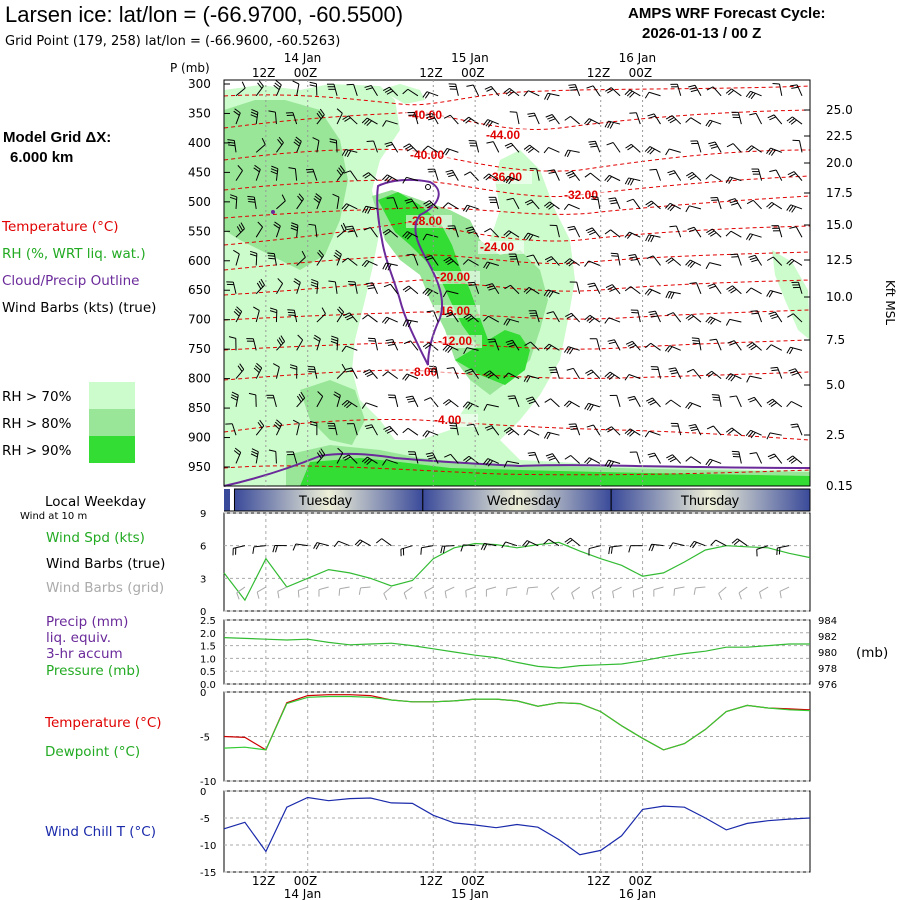 The image size is (900, 900). Describe the element at coordinates (112, 422) in the screenshot. I see `rh80-swatch` at that location.